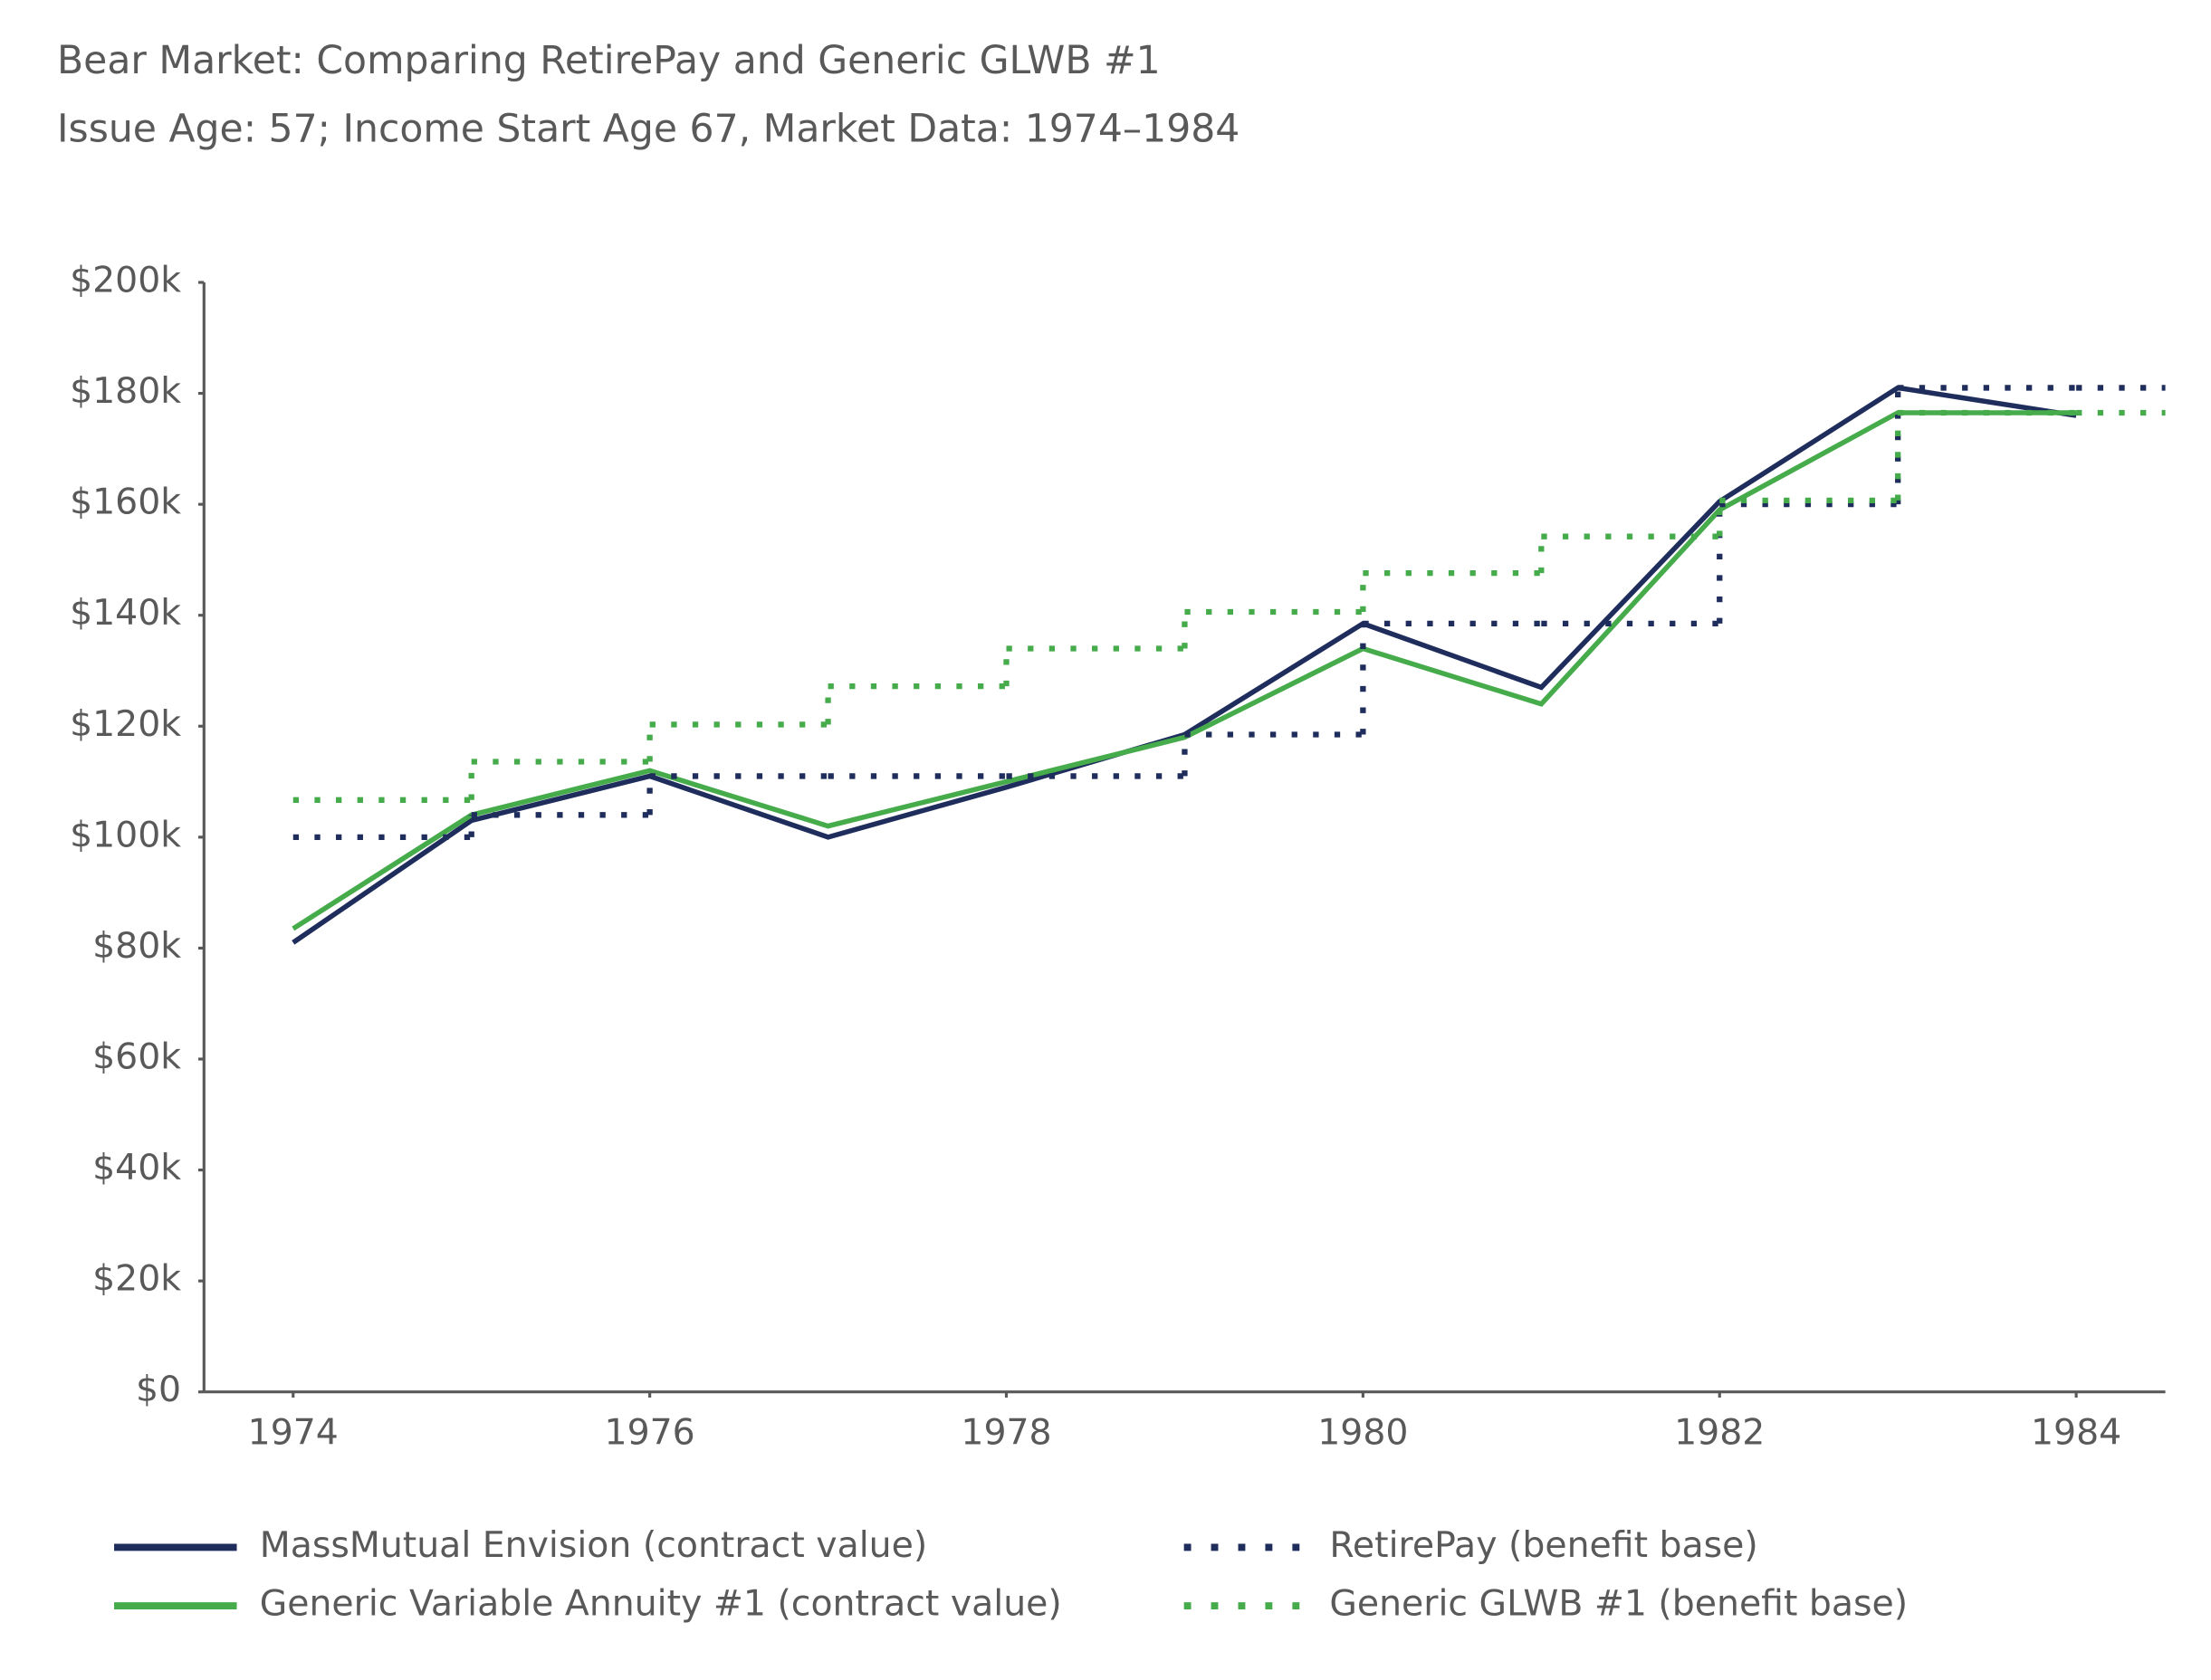 This screenshot has width=2211, height=1680. I want to click on x-tick-label: 1976, so click(650, 1432).